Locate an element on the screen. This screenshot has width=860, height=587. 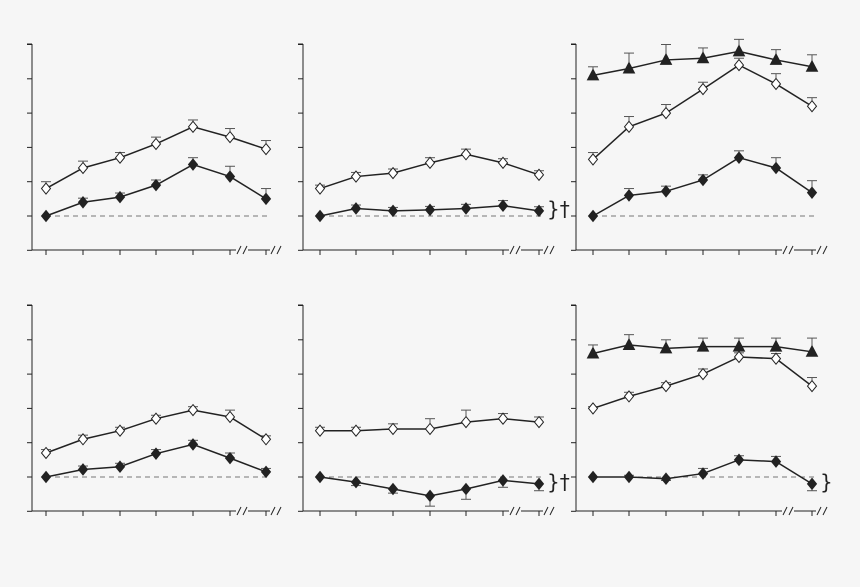
significance-annotation: }† is located at coordinates (558, 209).